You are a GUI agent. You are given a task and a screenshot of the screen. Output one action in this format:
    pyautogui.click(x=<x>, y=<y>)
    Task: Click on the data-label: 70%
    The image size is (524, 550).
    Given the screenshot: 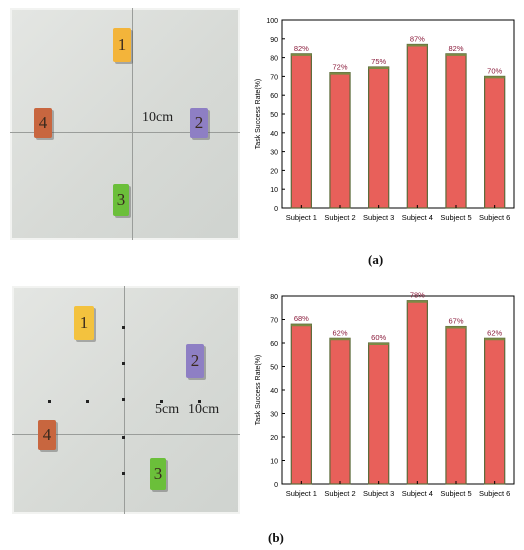 What is the action you would take?
    pyautogui.click(x=494, y=70)
    